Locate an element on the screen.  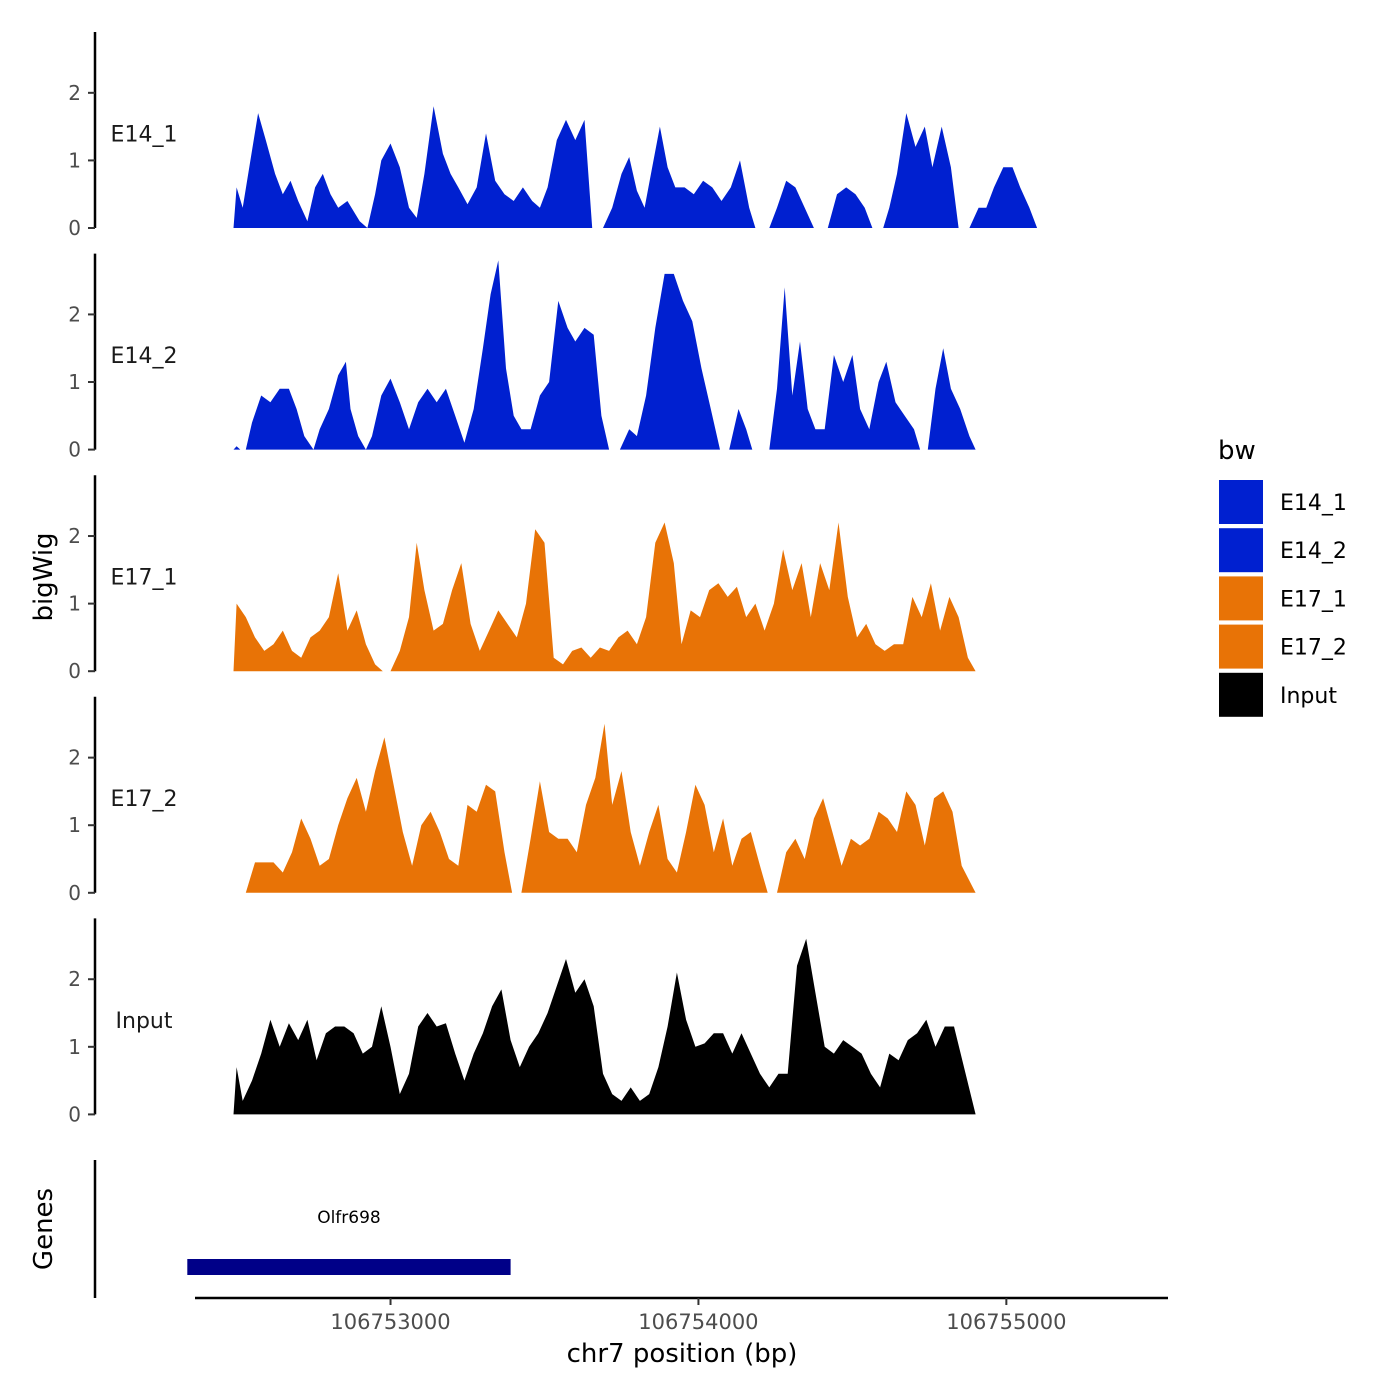
x-tick-label: 106755000 is located at coordinates (1006, 1322).